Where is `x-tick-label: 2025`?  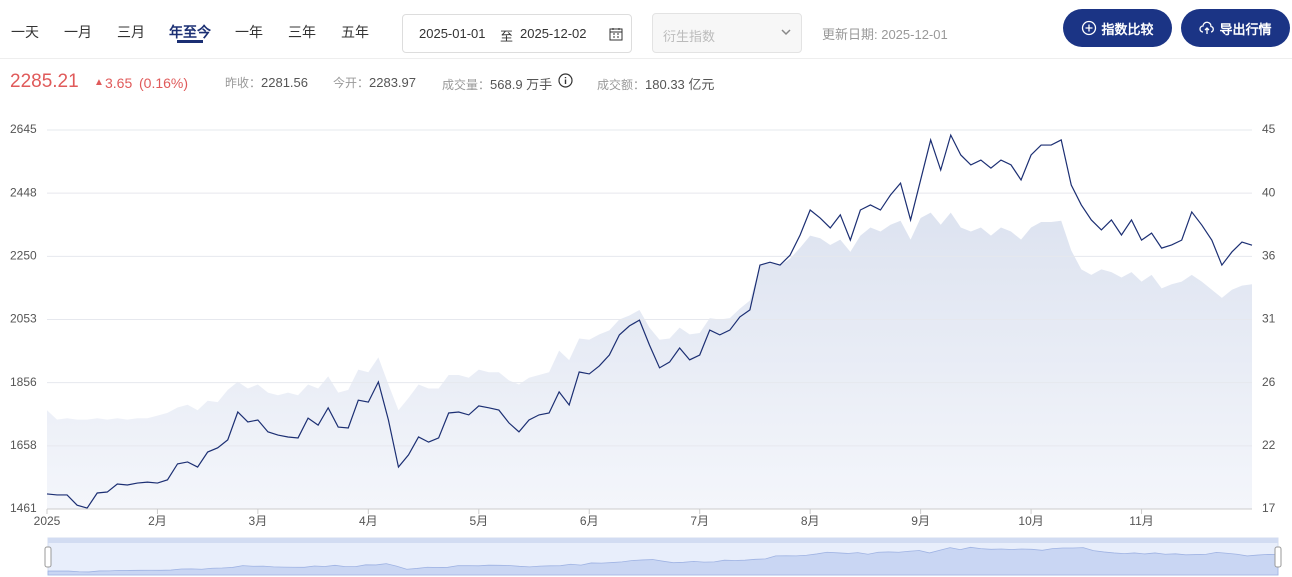 x-tick-label: 2025 is located at coordinates (47, 521).